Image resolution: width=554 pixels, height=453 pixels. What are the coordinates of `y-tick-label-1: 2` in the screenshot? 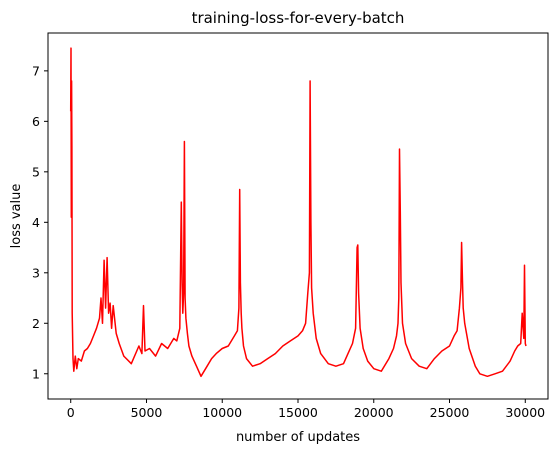 It's located at (36, 323).